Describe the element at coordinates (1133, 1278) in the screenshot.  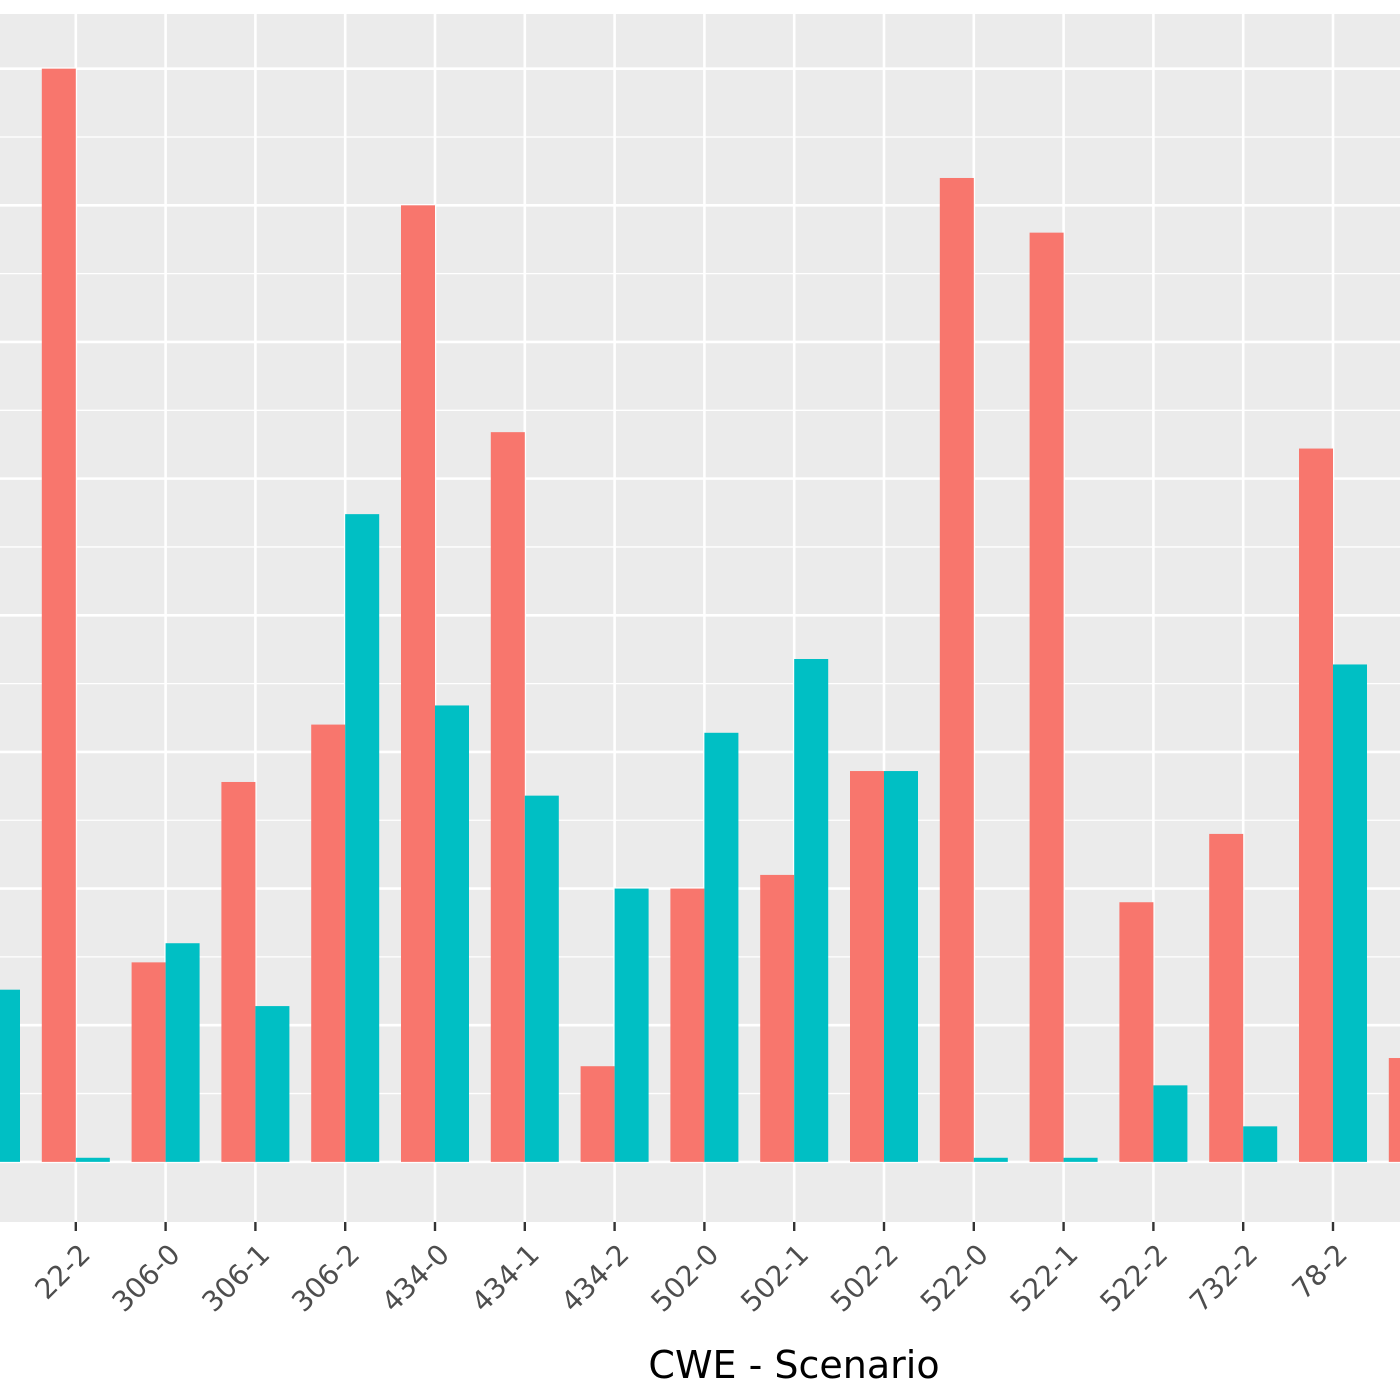
I see `x-tick-label: 522-2` at that location.